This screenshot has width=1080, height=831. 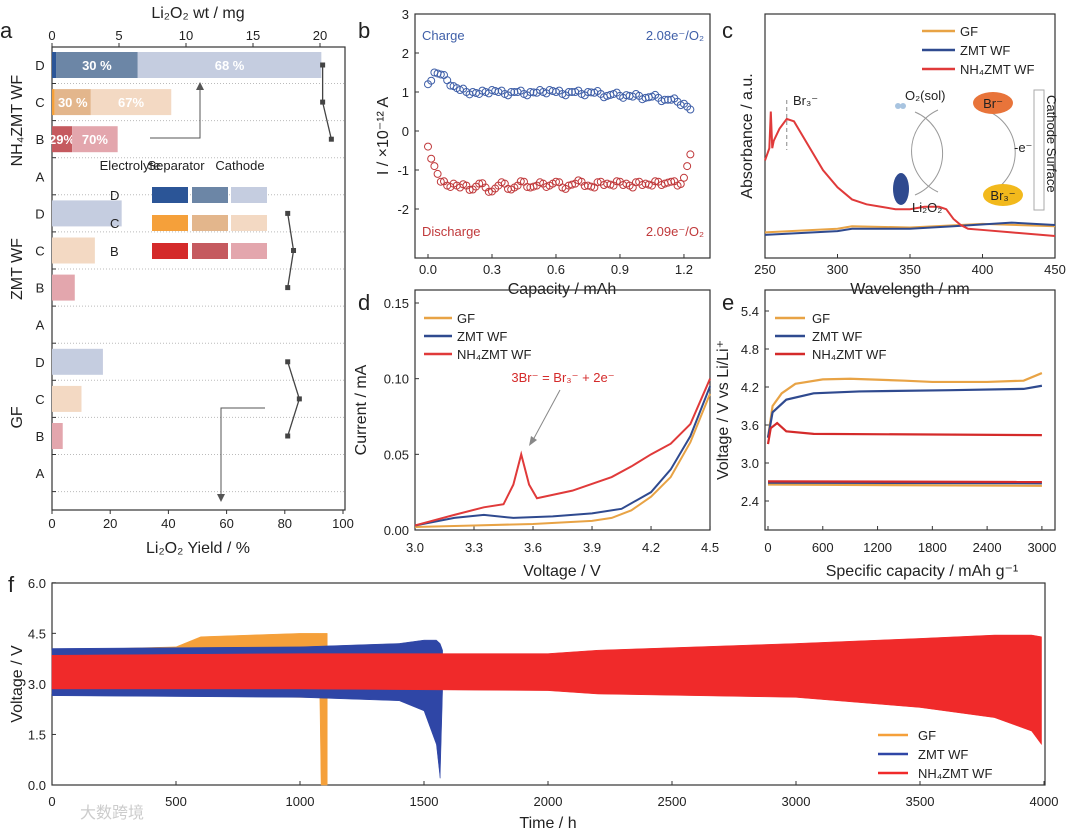 I want to click on panel-e-frame, so click(x=910, y=410).